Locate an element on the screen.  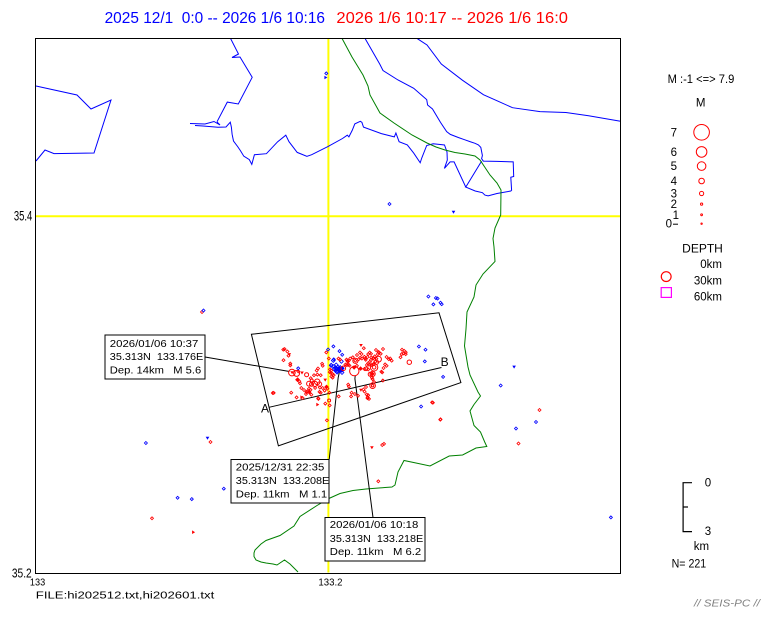
svg-text: // SEIS-PC // is located at coordinates (727, 604).